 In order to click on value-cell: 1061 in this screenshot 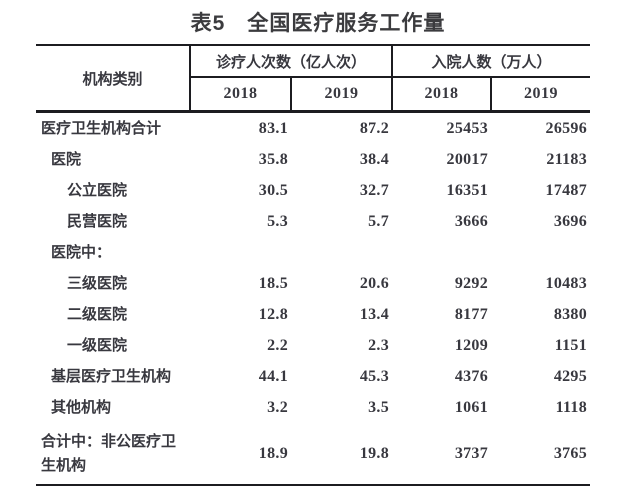, I will do `click(471, 407)`.